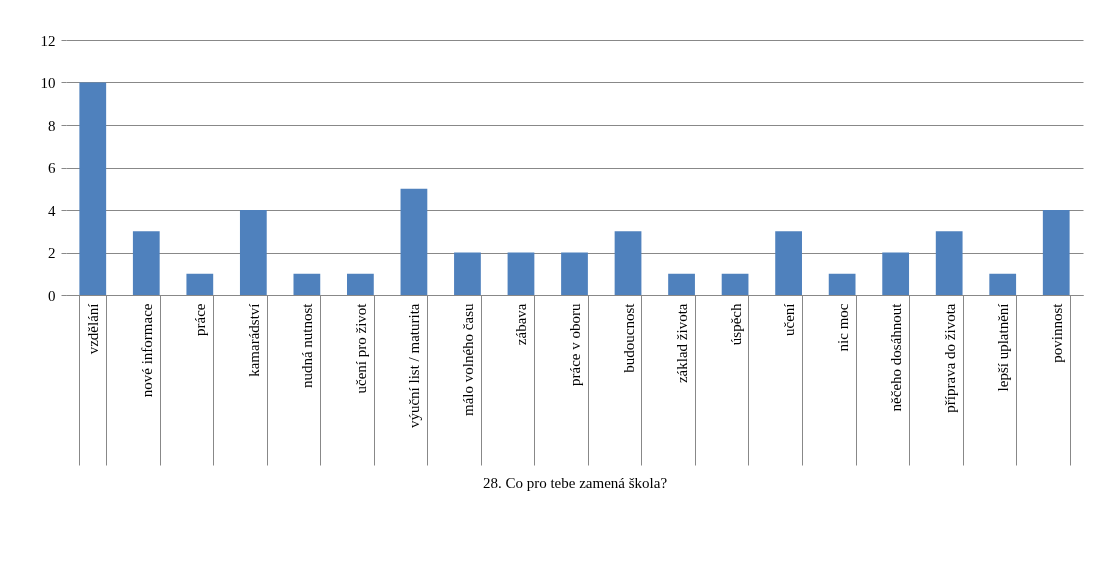 This screenshot has width=1117, height=583. Describe the element at coordinates (467, 359) in the screenshot. I see `x-tick-label: málo volného času` at that location.